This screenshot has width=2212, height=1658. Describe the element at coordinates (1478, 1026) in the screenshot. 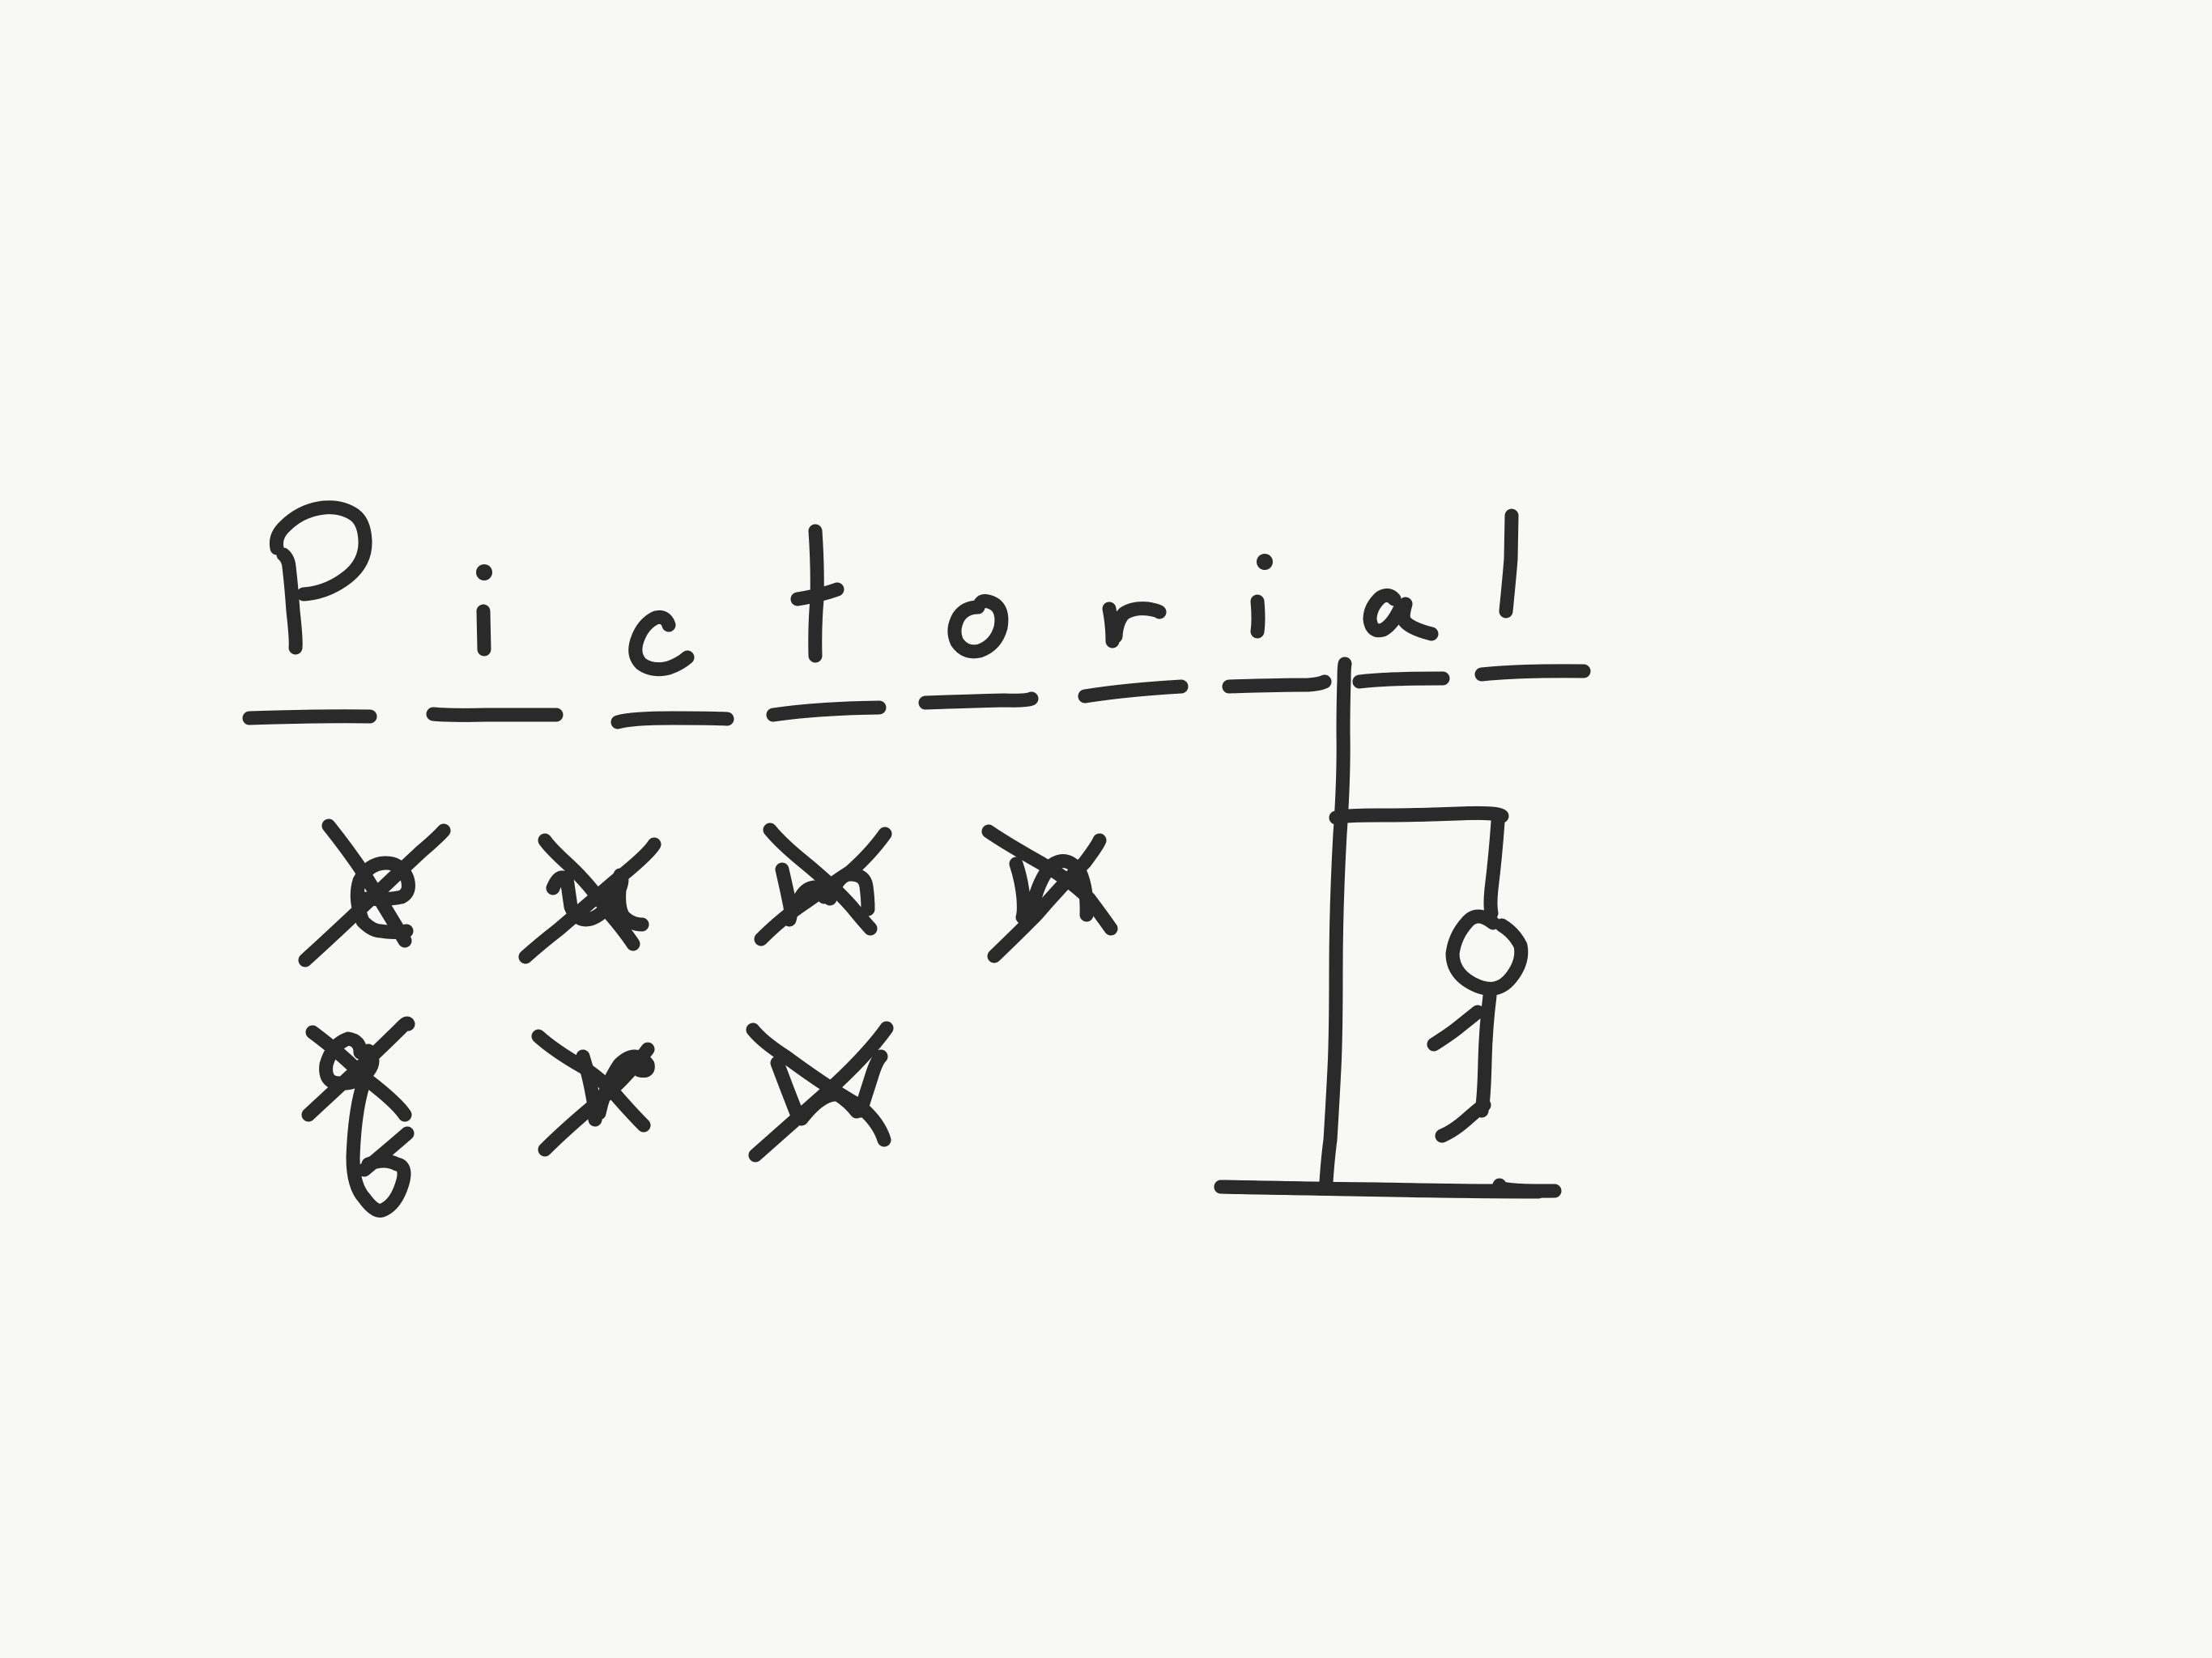

I see `hangman-figure` at that location.